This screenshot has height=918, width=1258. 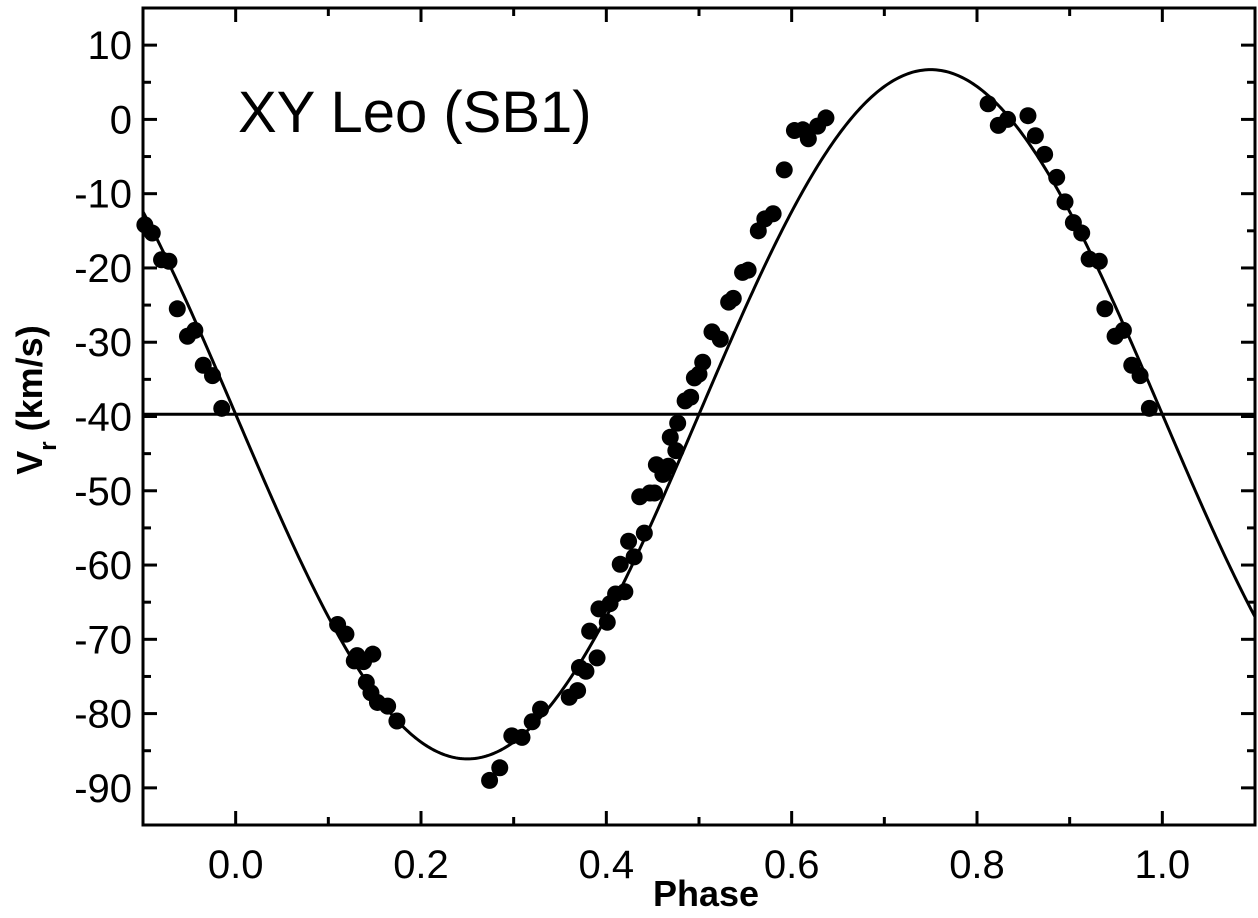 I want to click on x-tick-label: 1.0, so click(x=1163, y=865).